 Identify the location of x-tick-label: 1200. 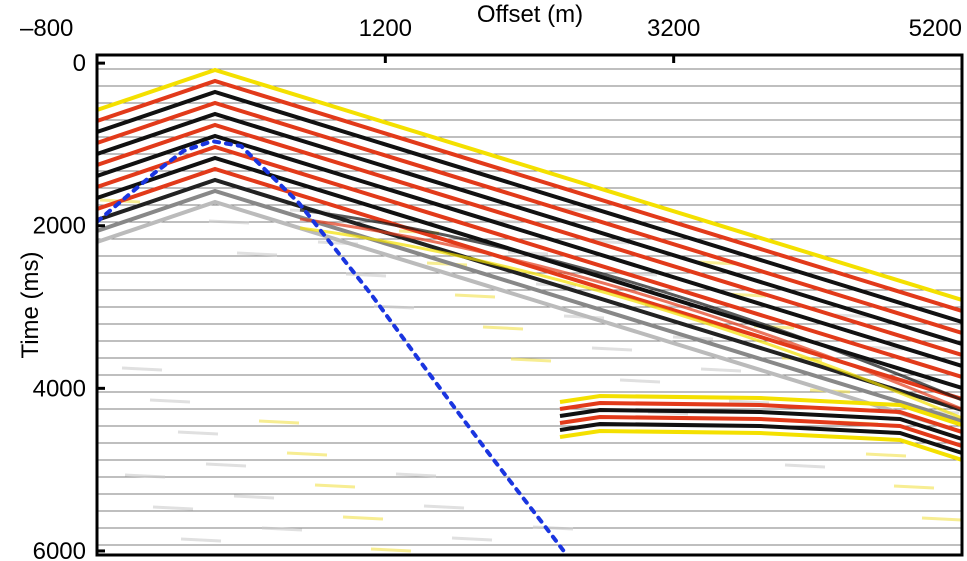
(385, 28).